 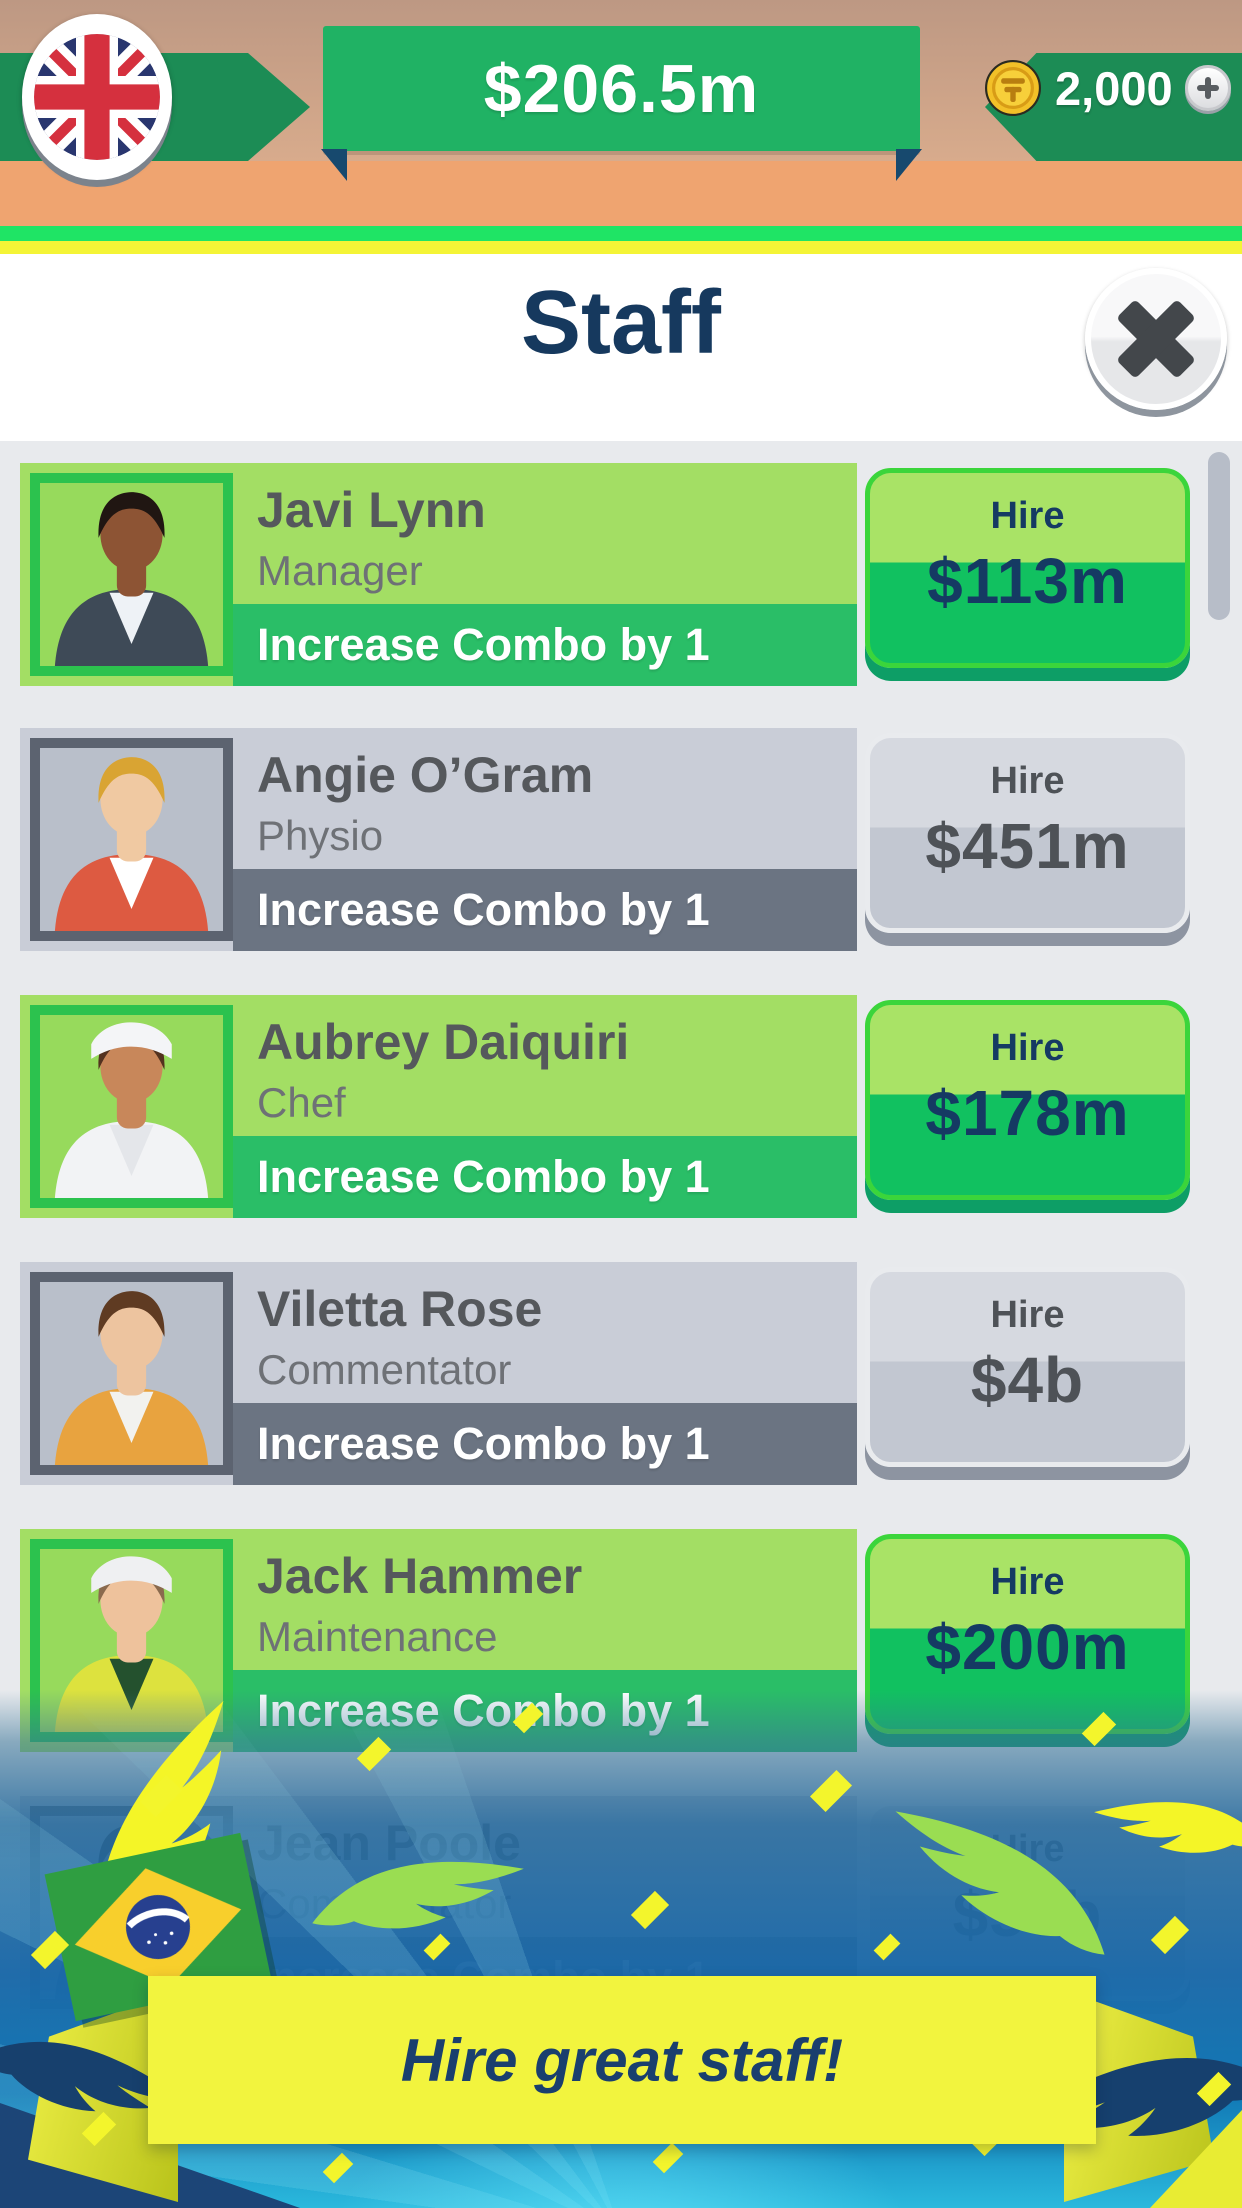 What do you see at coordinates (1013, 88) in the screenshot?
I see `gold-coin-icon` at bounding box center [1013, 88].